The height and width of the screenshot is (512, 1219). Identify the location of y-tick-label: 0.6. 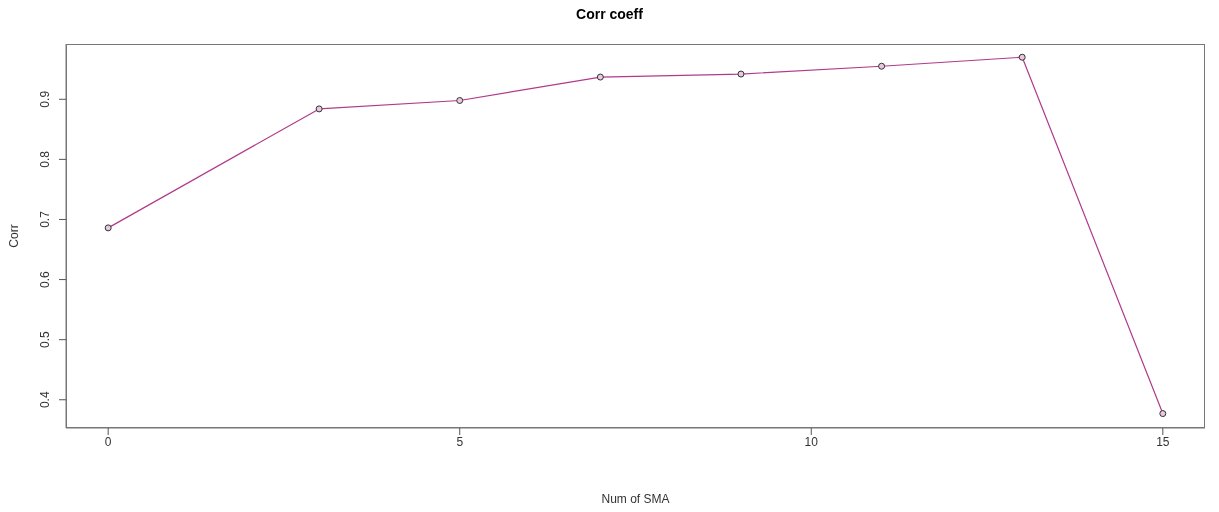
(45, 279).